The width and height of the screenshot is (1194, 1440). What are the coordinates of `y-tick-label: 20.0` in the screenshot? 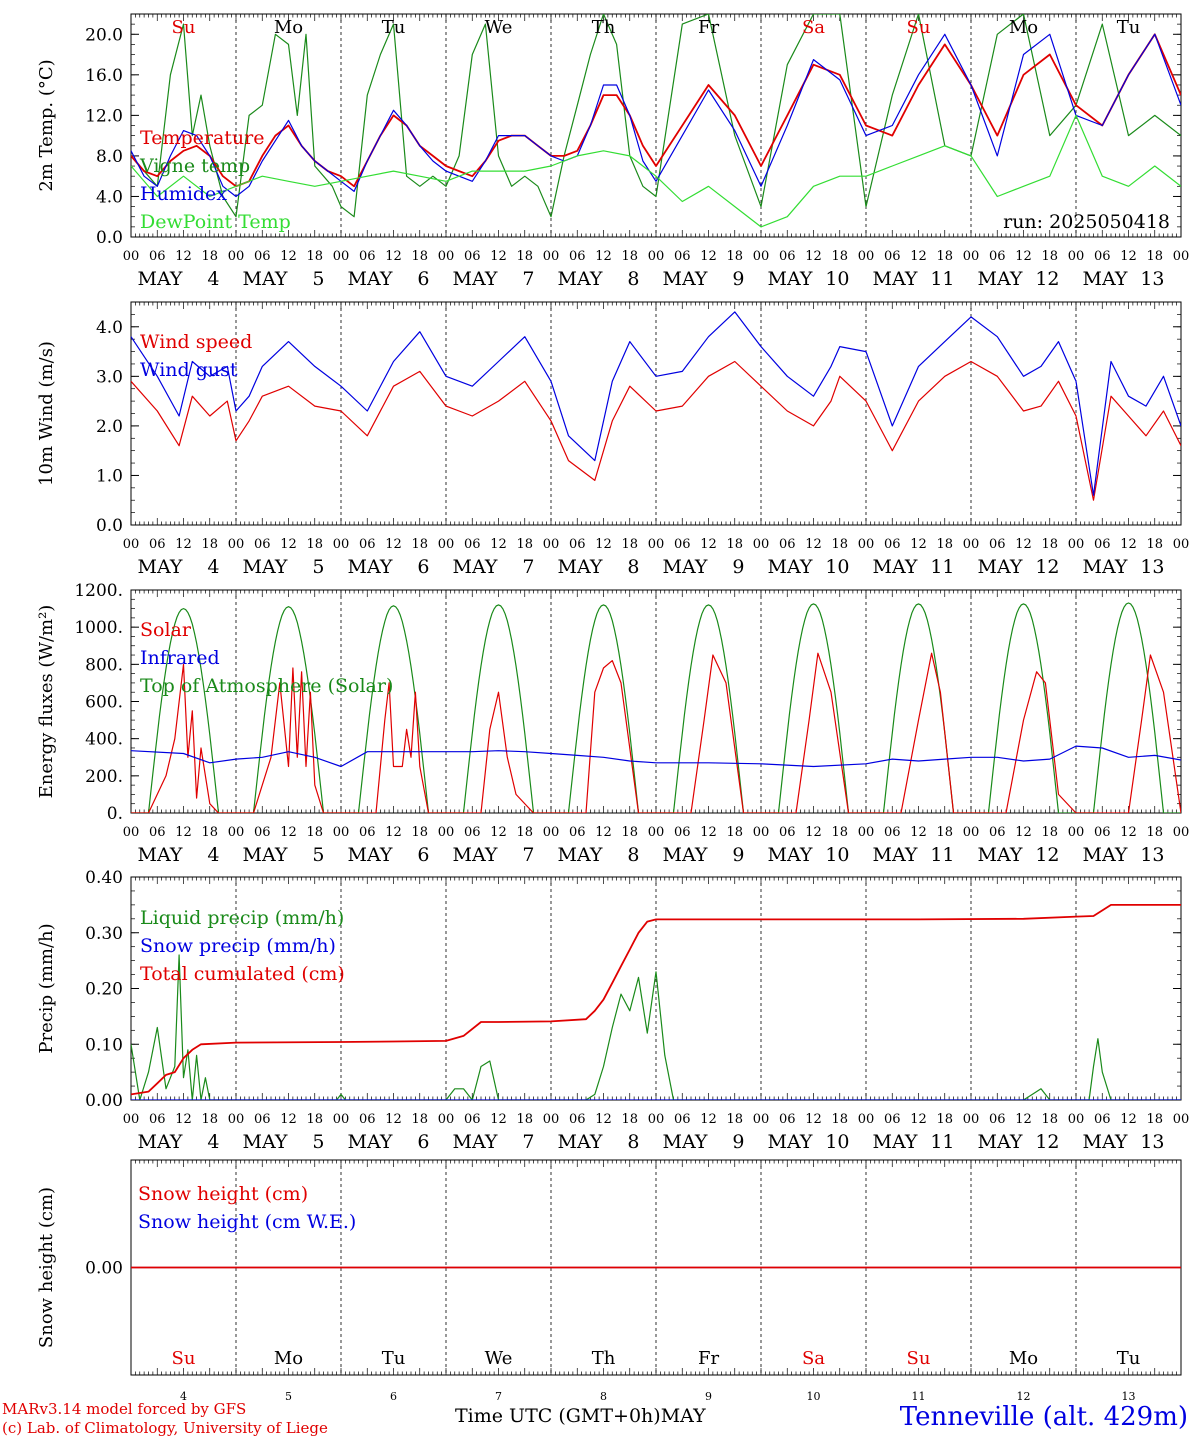 It's located at (104, 35).